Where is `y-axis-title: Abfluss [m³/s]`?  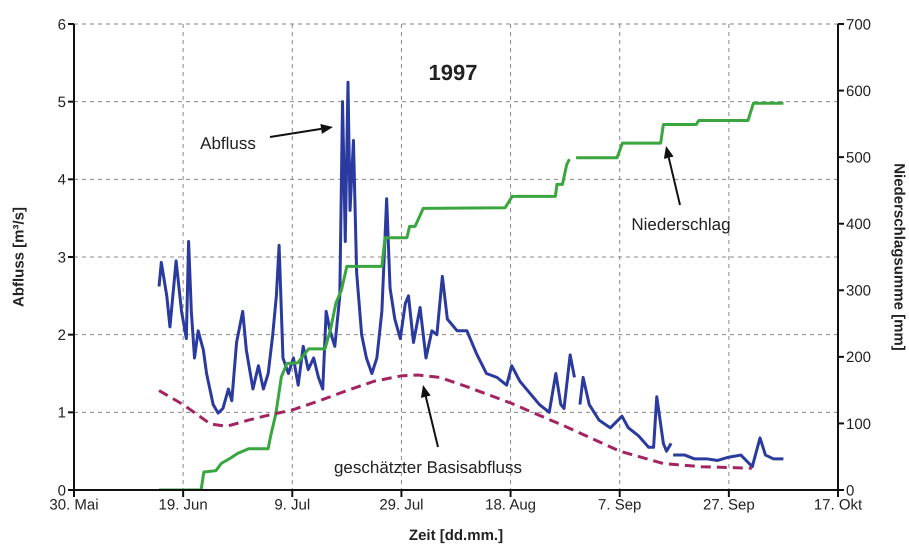 y-axis-title: Abfluss [m³/s] is located at coordinates (19, 257).